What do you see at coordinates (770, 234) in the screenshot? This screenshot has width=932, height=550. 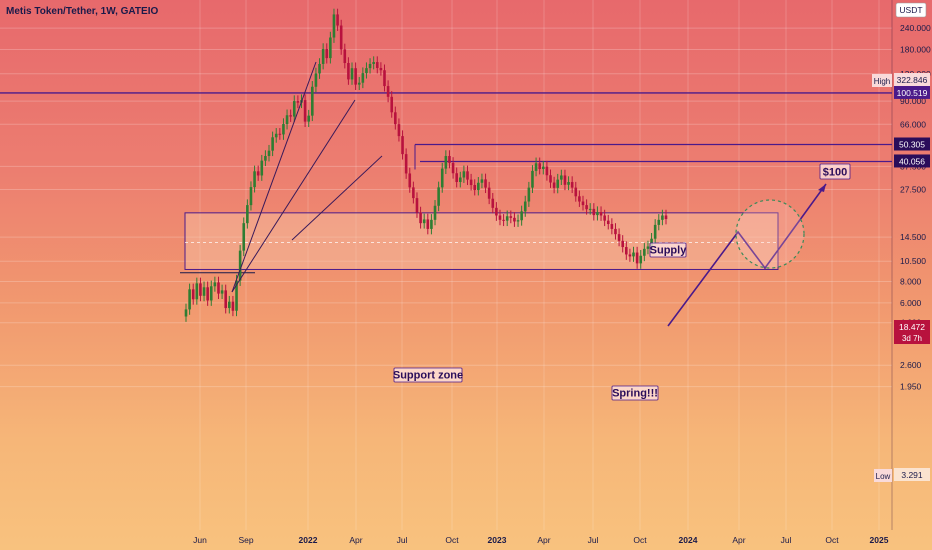 I see `target-circle` at bounding box center [770, 234].